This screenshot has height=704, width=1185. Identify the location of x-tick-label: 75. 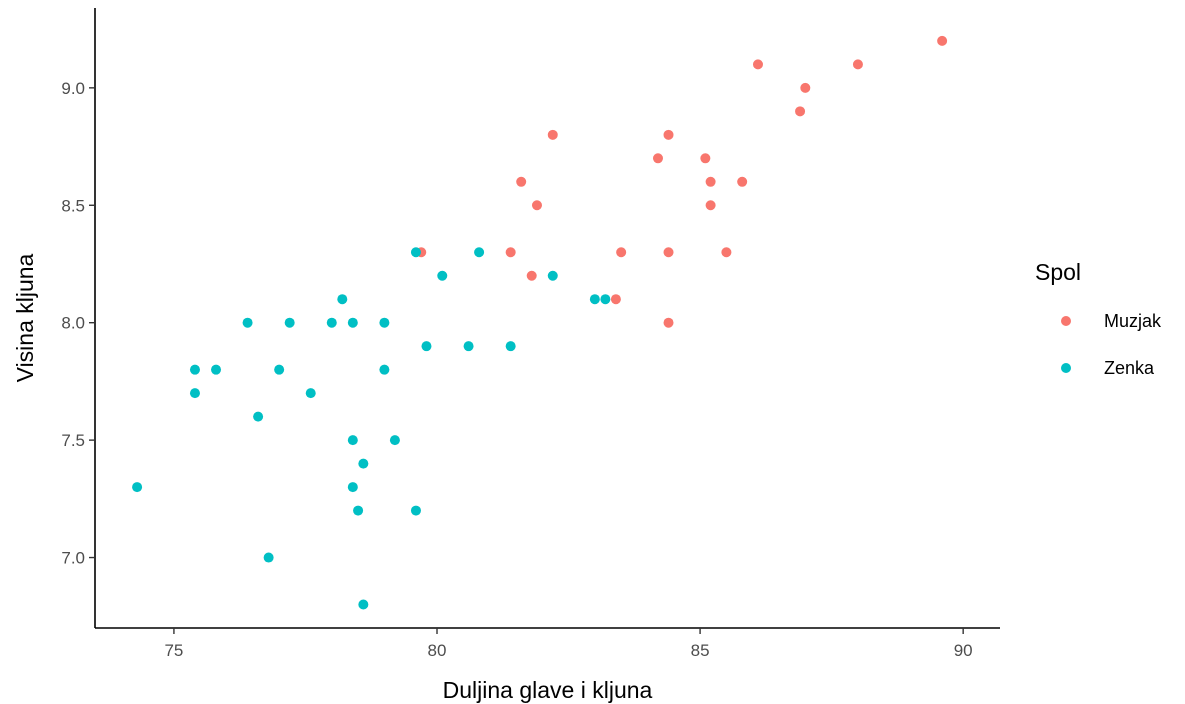
(173, 650).